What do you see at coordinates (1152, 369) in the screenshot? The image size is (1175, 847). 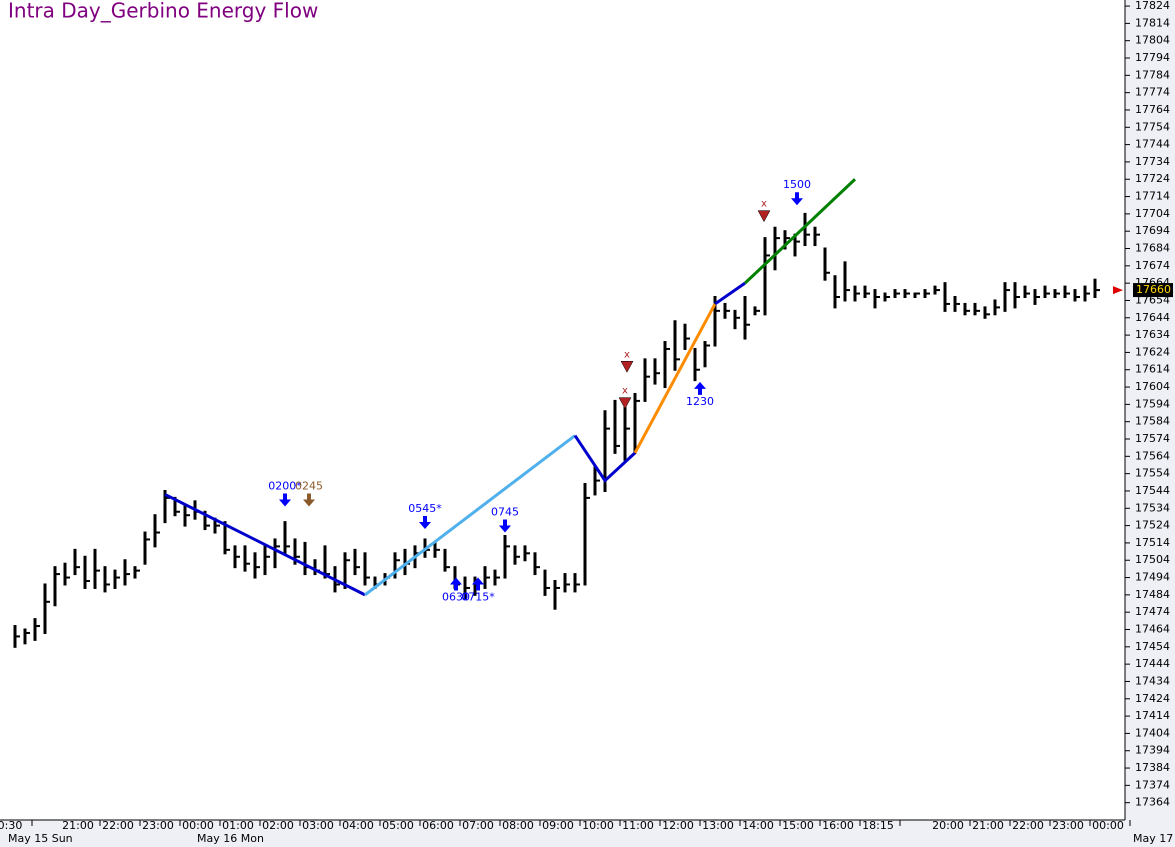 I see `y-tick-label: 17614` at bounding box center [1152, 369].